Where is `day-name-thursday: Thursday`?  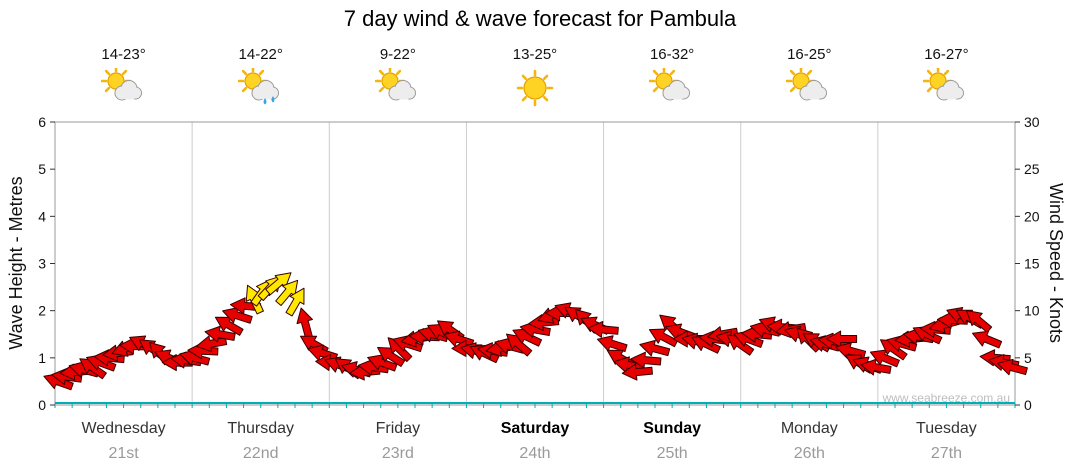 day-name-thursday: Thursday is located at coordinates (261, 428).